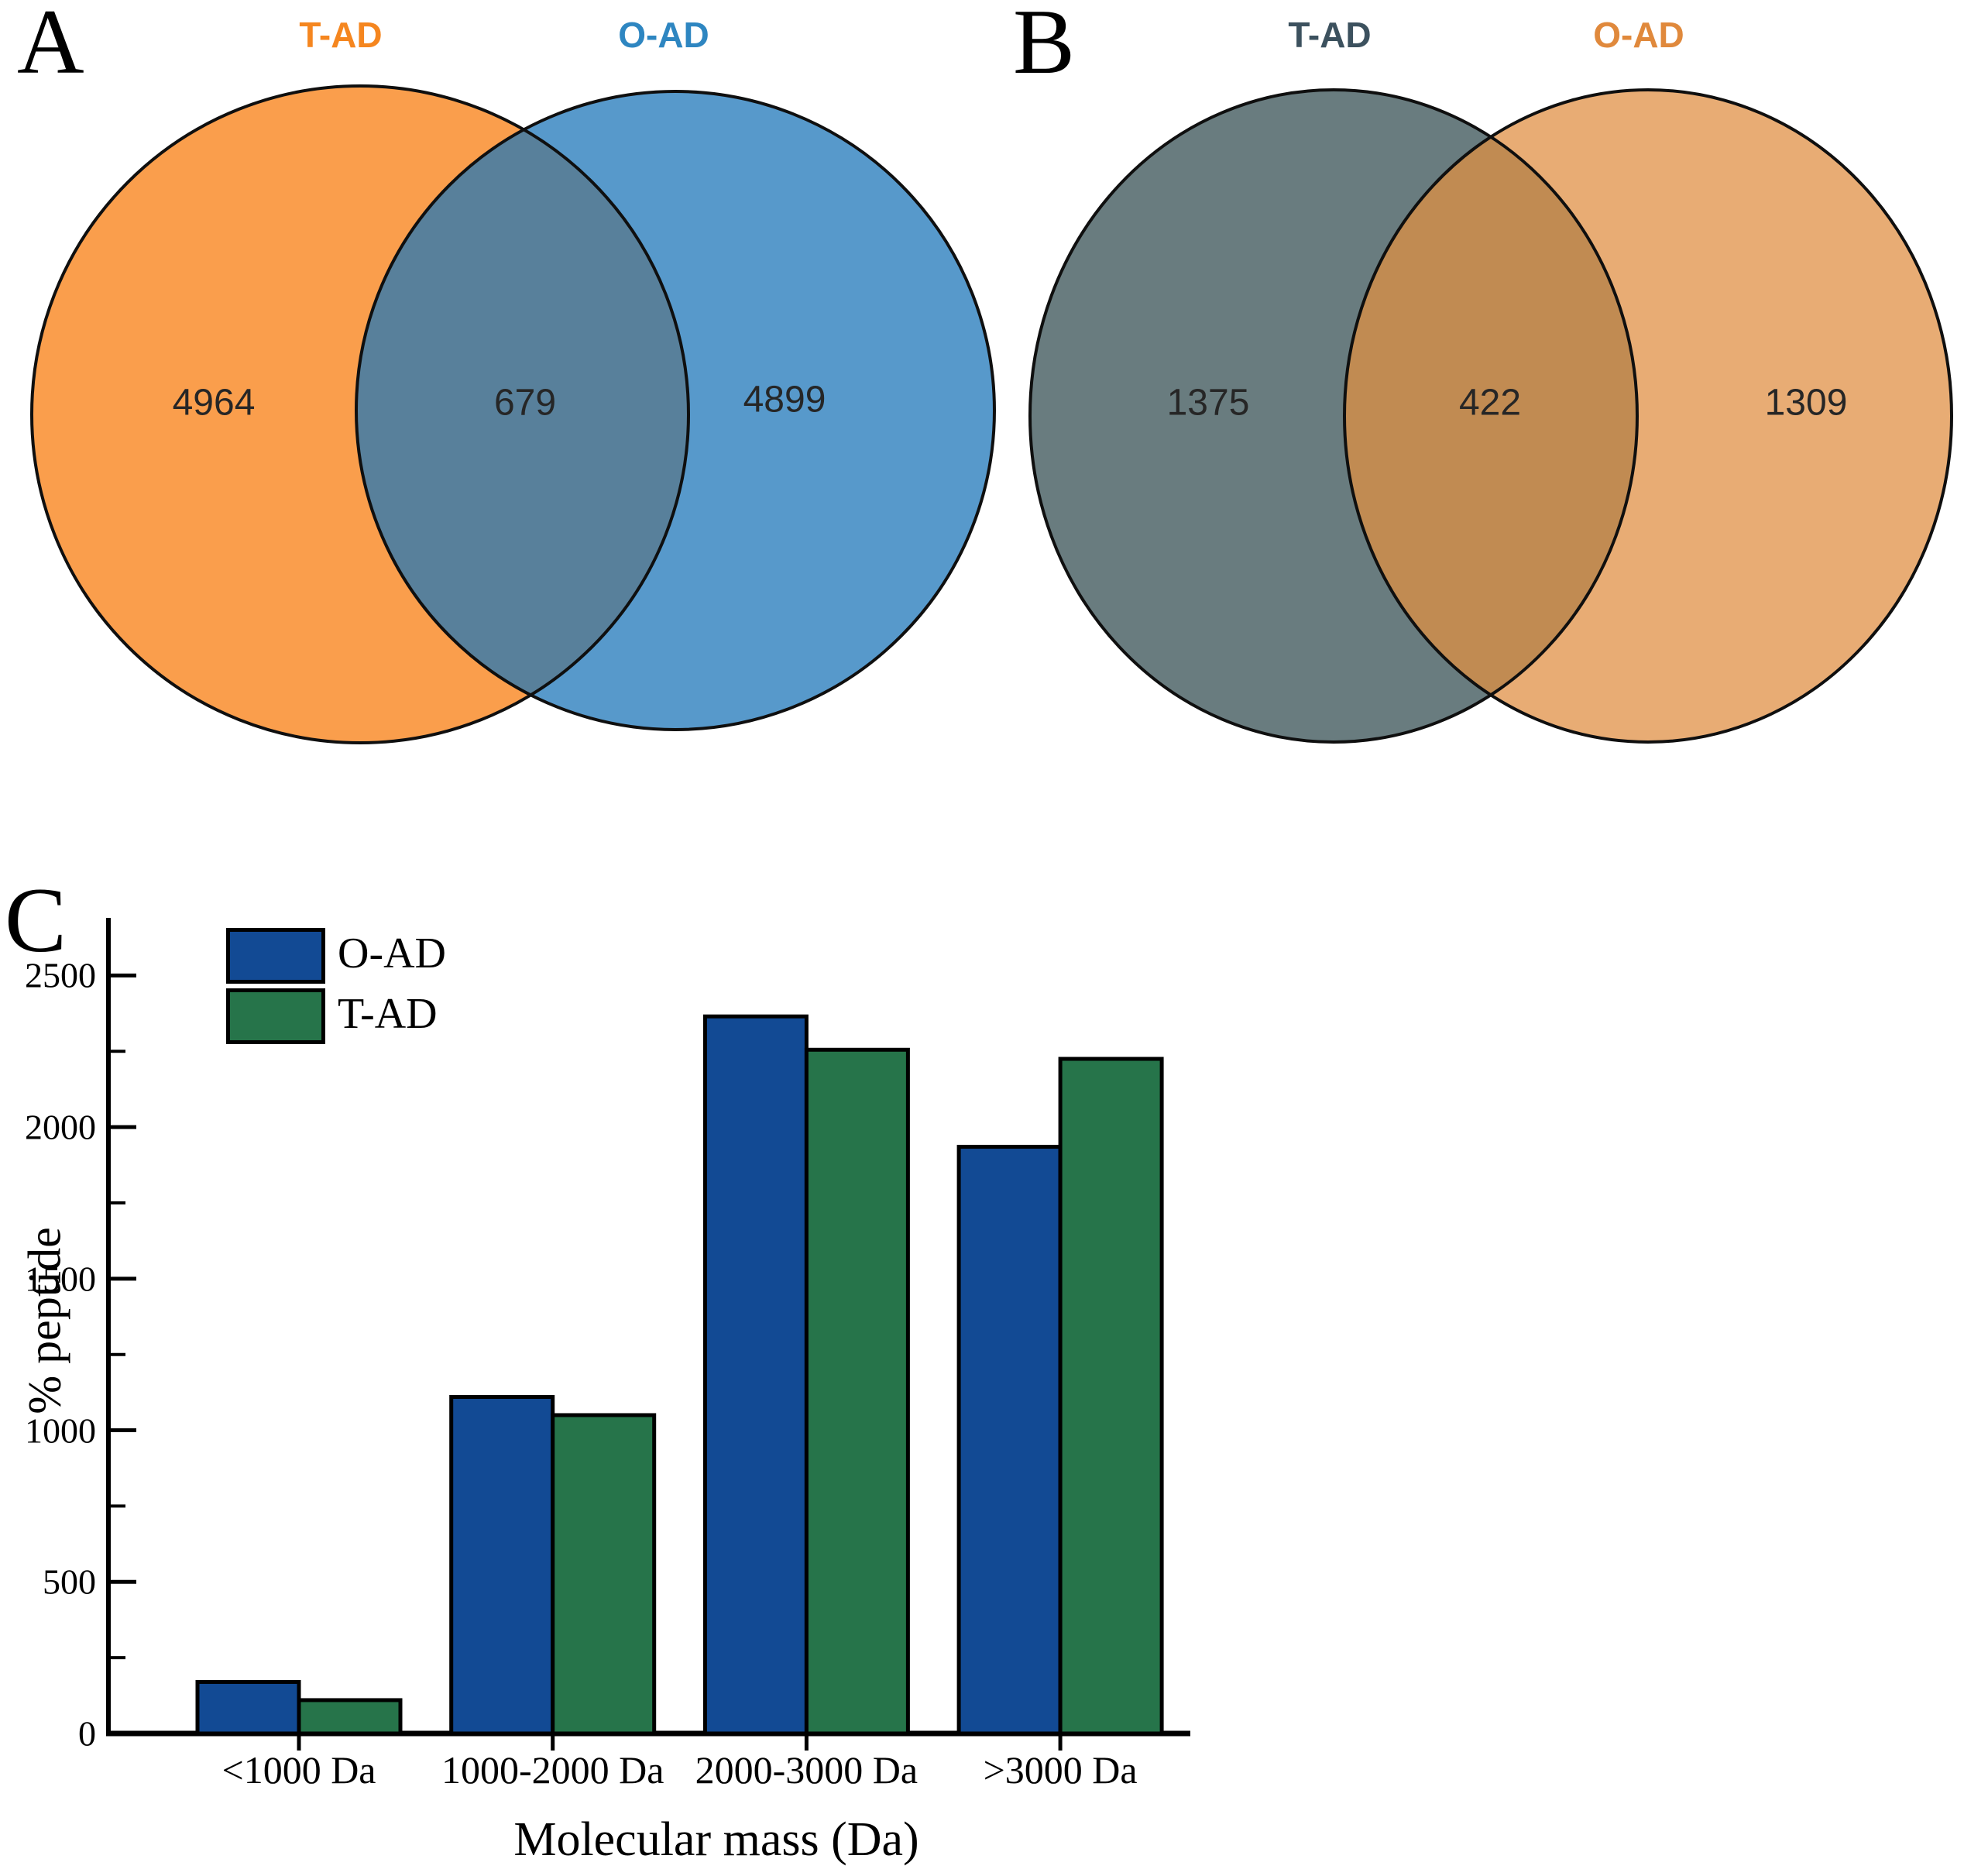 Image resolution: width=1964 pixels, height=1876 pixels. What do you see at coordinates (60, 975) in the screenshot?
I see `y-tick-label: 2500` at bounding box center [60, 975].